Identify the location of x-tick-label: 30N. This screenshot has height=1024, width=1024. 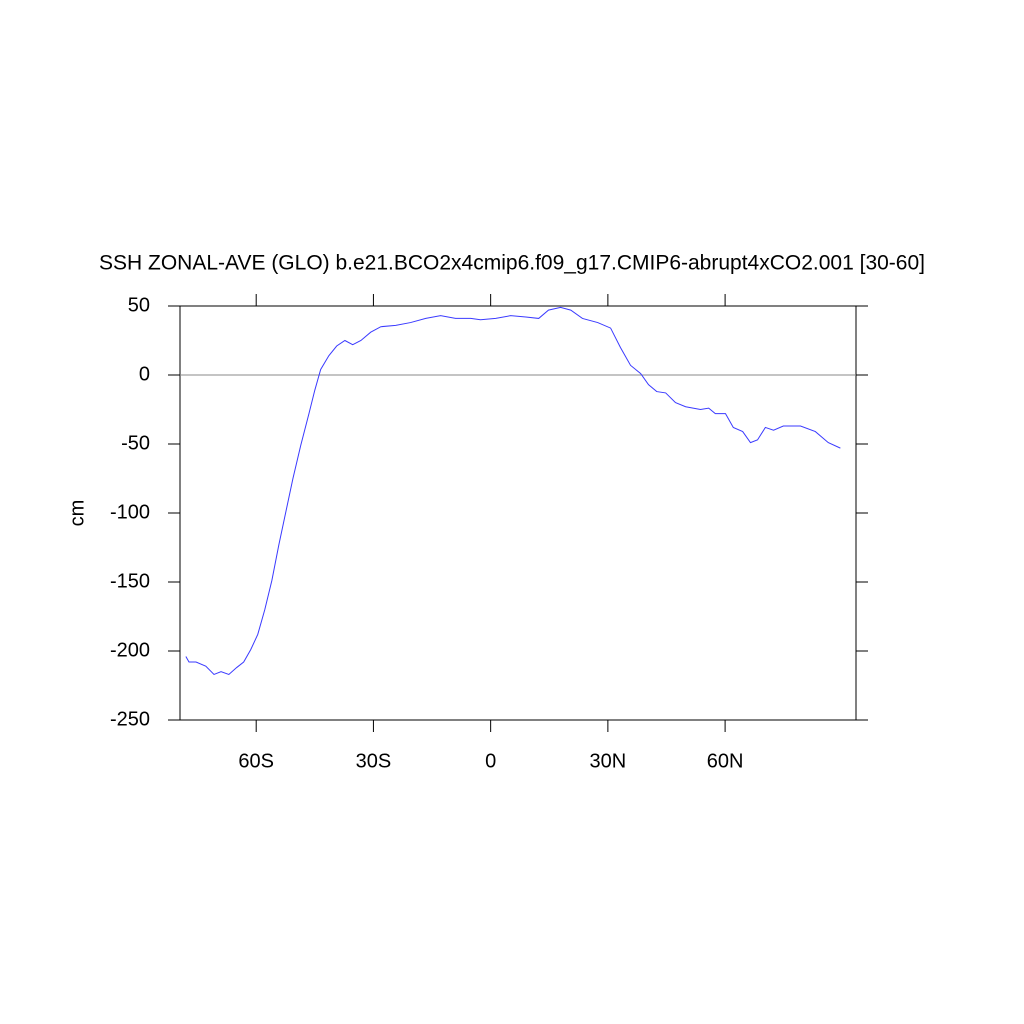
(608, 761).